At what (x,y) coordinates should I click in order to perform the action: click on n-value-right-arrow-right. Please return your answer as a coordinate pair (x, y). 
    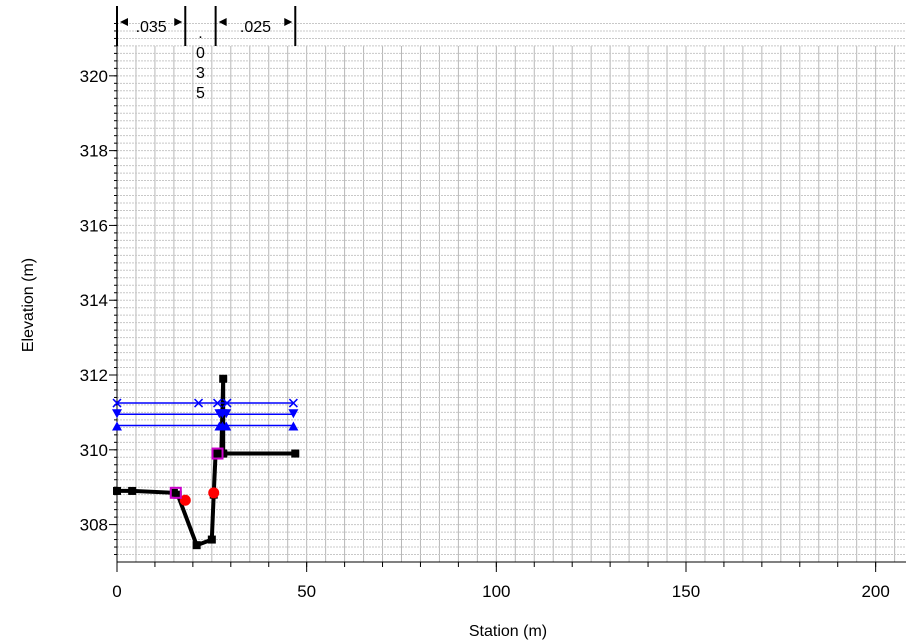
    Looking at the image, I should click on (288, 22).